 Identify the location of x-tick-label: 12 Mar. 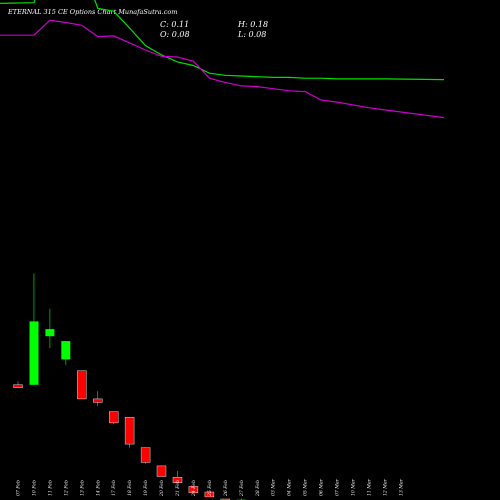
(385, 487).